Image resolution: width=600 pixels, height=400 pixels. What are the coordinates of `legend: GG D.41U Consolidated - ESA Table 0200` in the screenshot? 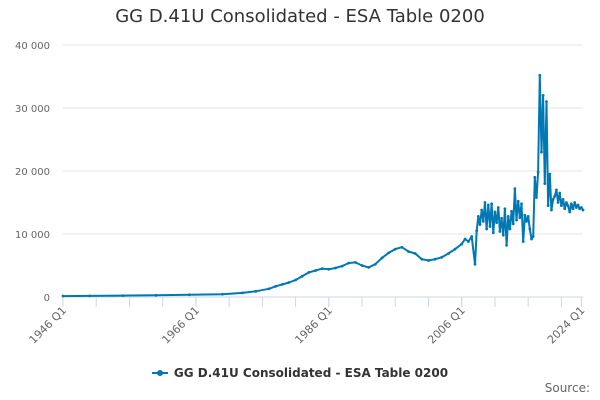 It's located at (300, 373).